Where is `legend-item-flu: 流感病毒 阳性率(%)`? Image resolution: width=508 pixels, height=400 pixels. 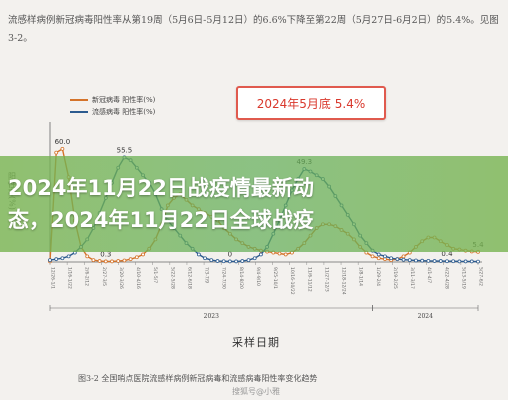 legend-item-flu: 流感病毒 阳性率(%) is located at coordinates (112, 112).